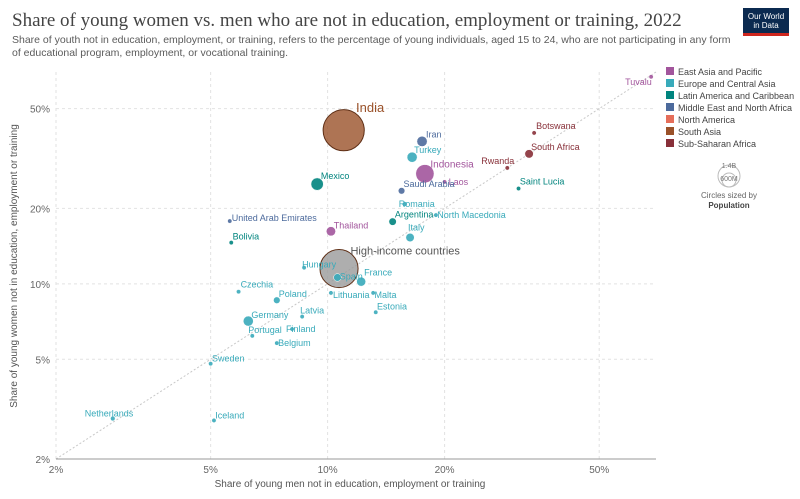 This screenshot has width=800, height=499. I want to click on point-label: Turkey, so click(428, 150).